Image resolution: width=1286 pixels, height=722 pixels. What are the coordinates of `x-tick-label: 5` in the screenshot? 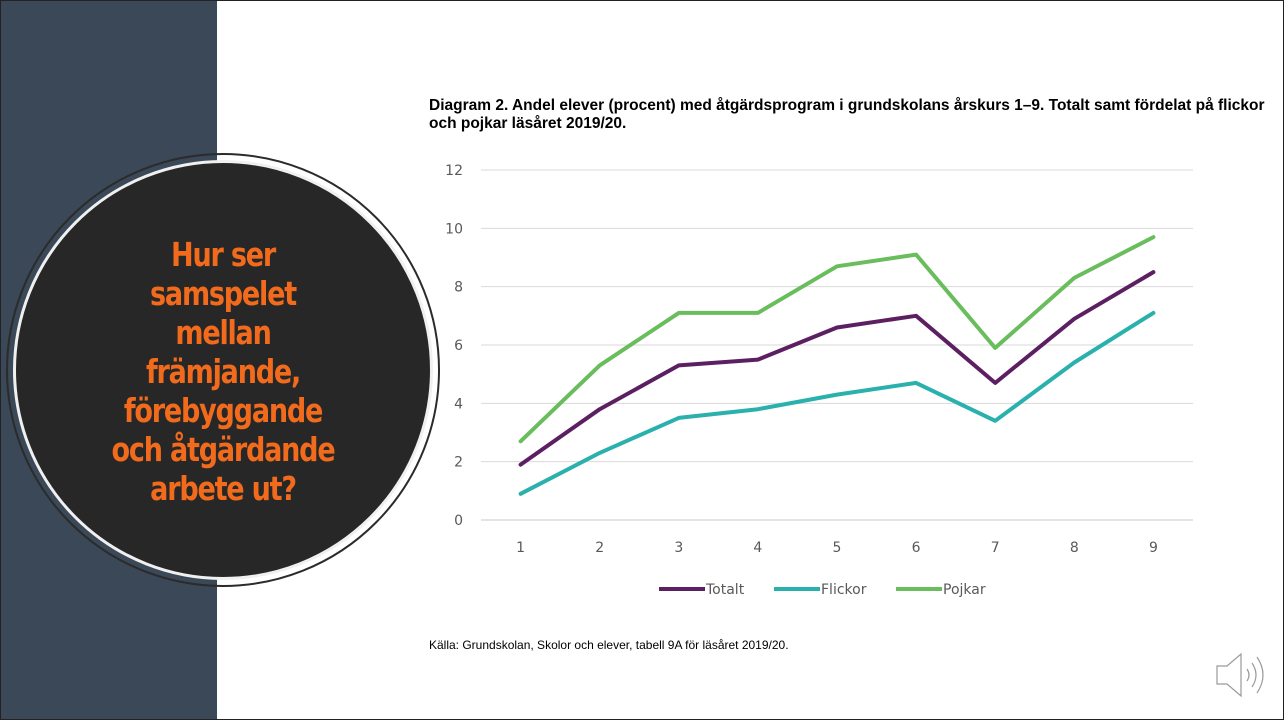 It's located at (837, 548).